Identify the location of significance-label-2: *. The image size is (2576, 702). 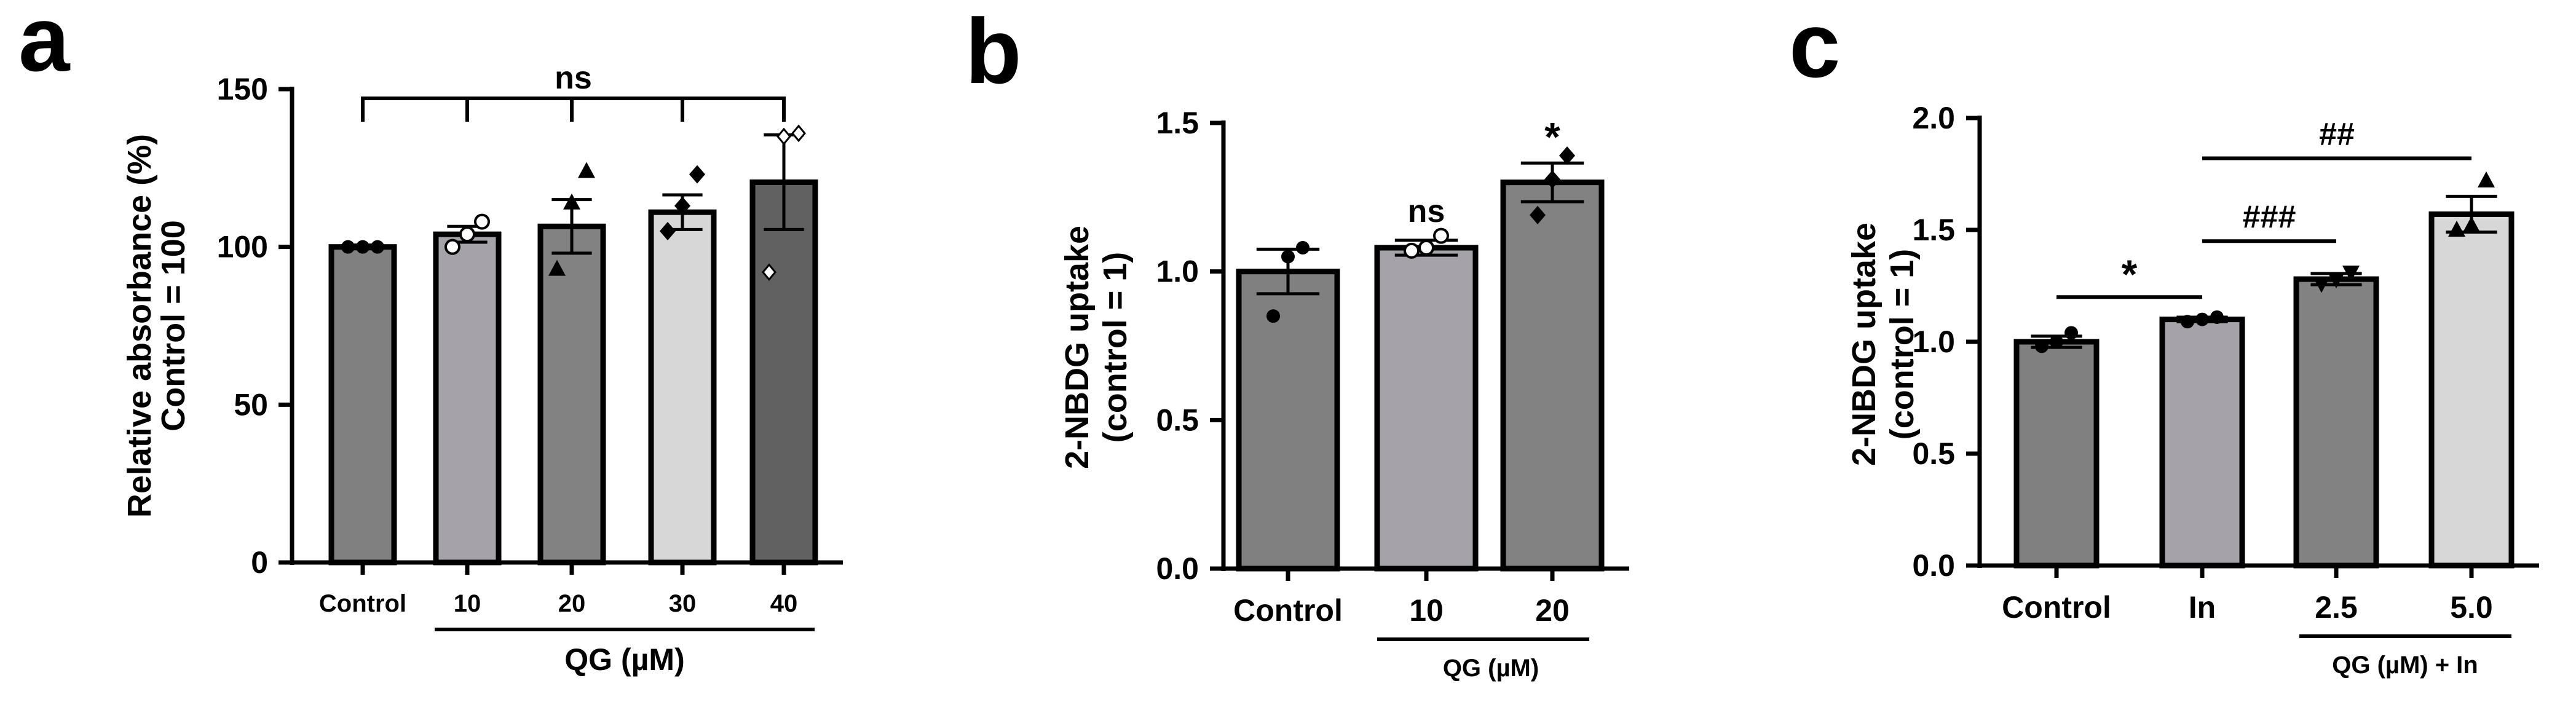
(1552, 137).